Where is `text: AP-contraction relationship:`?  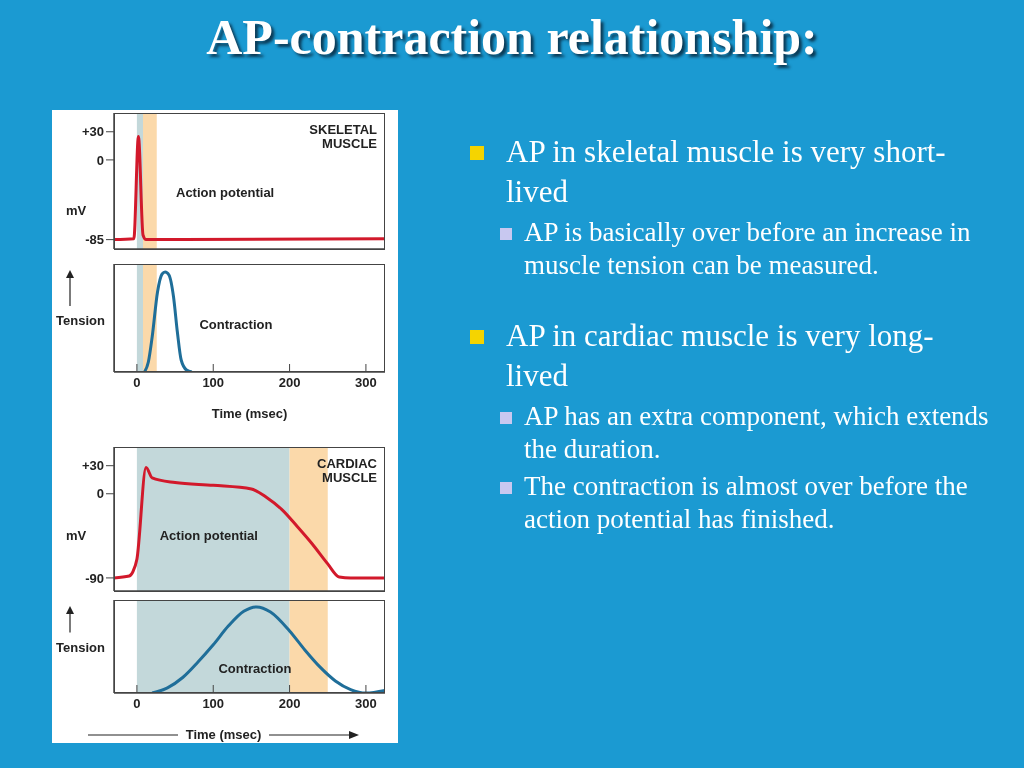 text: AP-contraction relationship: is located at coordinates (512, 37).